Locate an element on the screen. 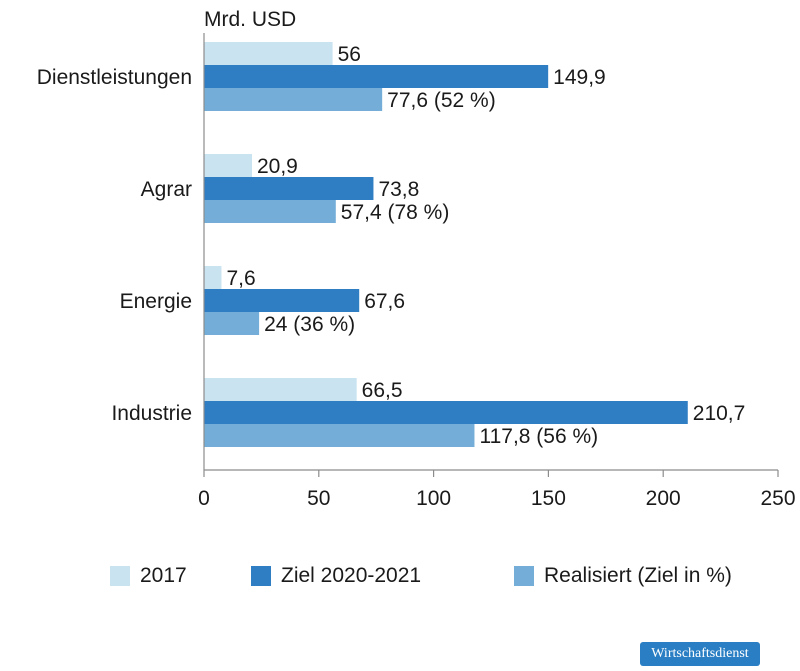  value-label-agrar-0: 20,9 is located at coordinates (277, 166).